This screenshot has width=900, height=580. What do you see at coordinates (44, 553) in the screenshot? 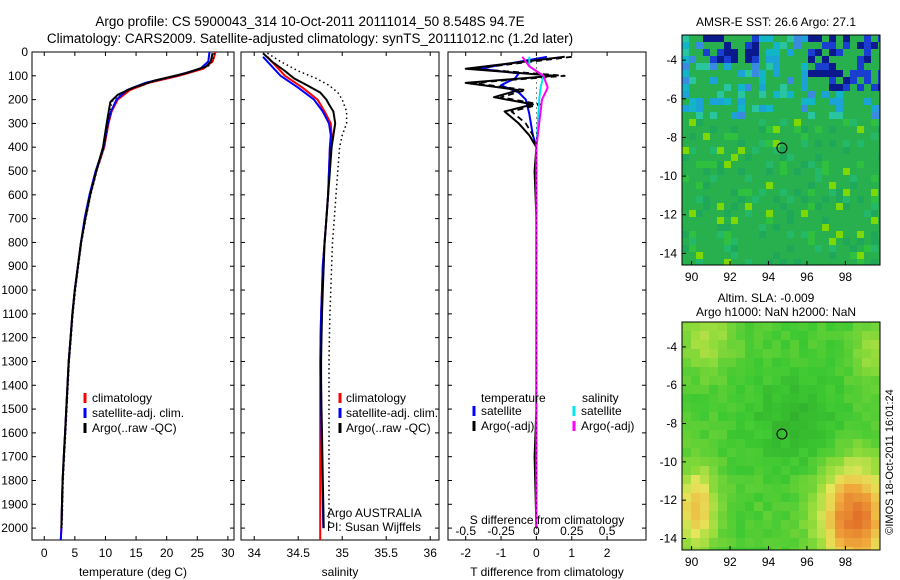
I see `x-tick-label: 0` at bounding box center [44, 553].